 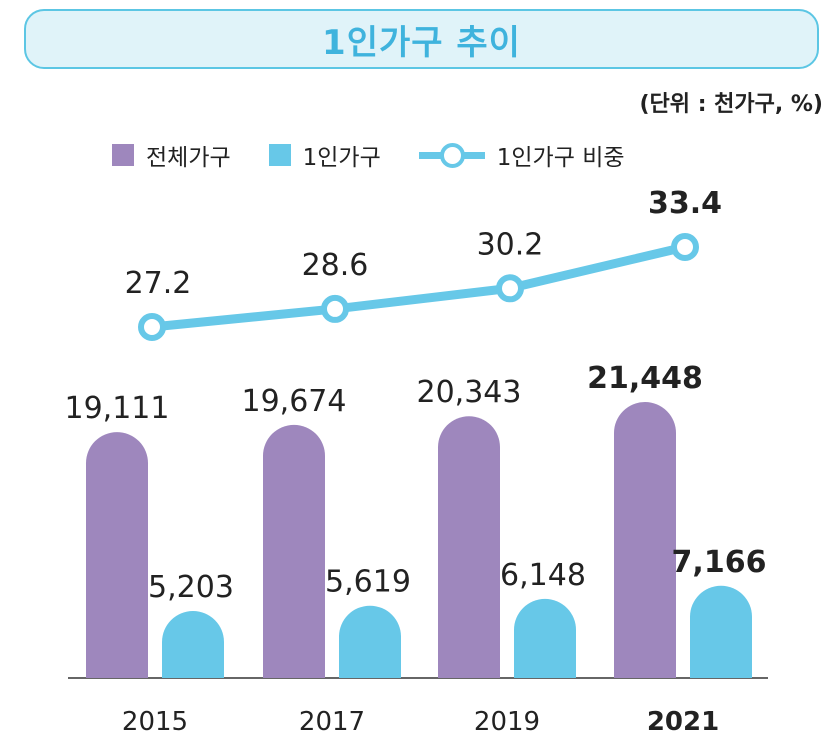 What do you see at coordinates (152, 327) in the screenshot?
I see `ratio-point-2015` at bounding box center [152, 327].